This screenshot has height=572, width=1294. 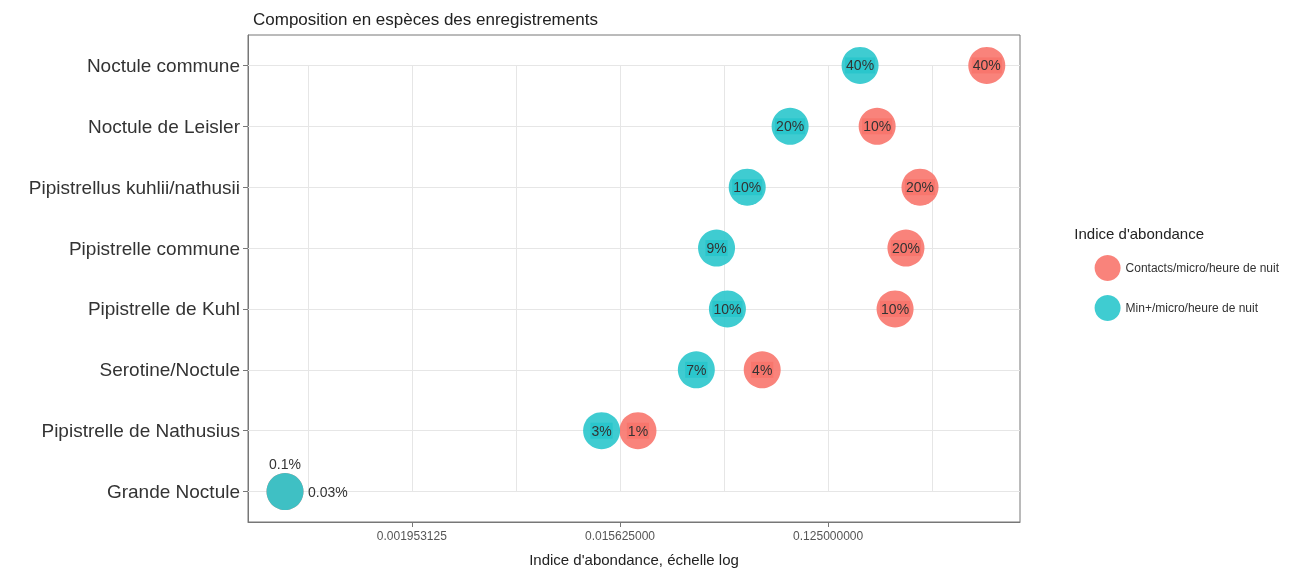 I want to click on annotation: 3%, so click(x=601, y=430).